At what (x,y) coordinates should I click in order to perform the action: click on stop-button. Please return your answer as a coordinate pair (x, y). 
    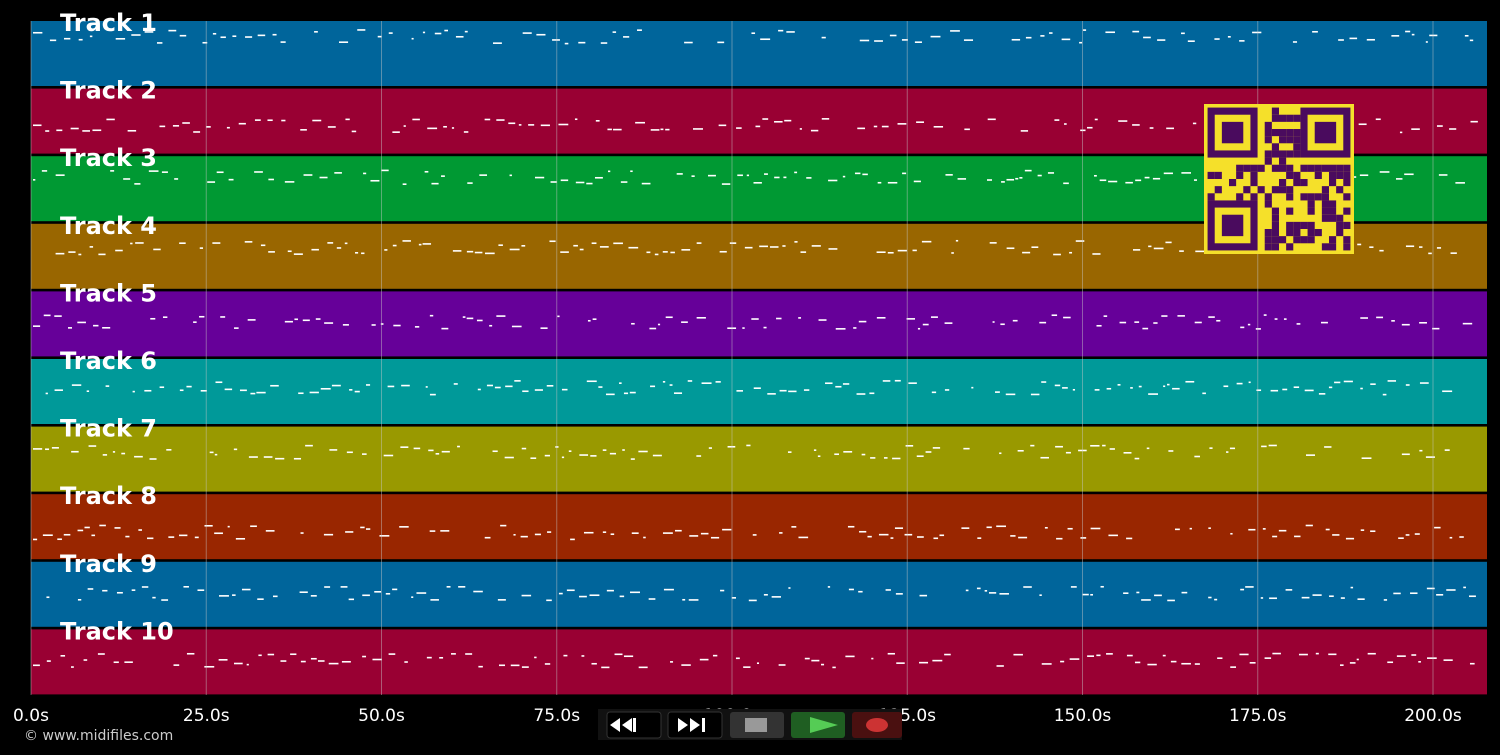
    Looking at the image, I should click on (757, 725).